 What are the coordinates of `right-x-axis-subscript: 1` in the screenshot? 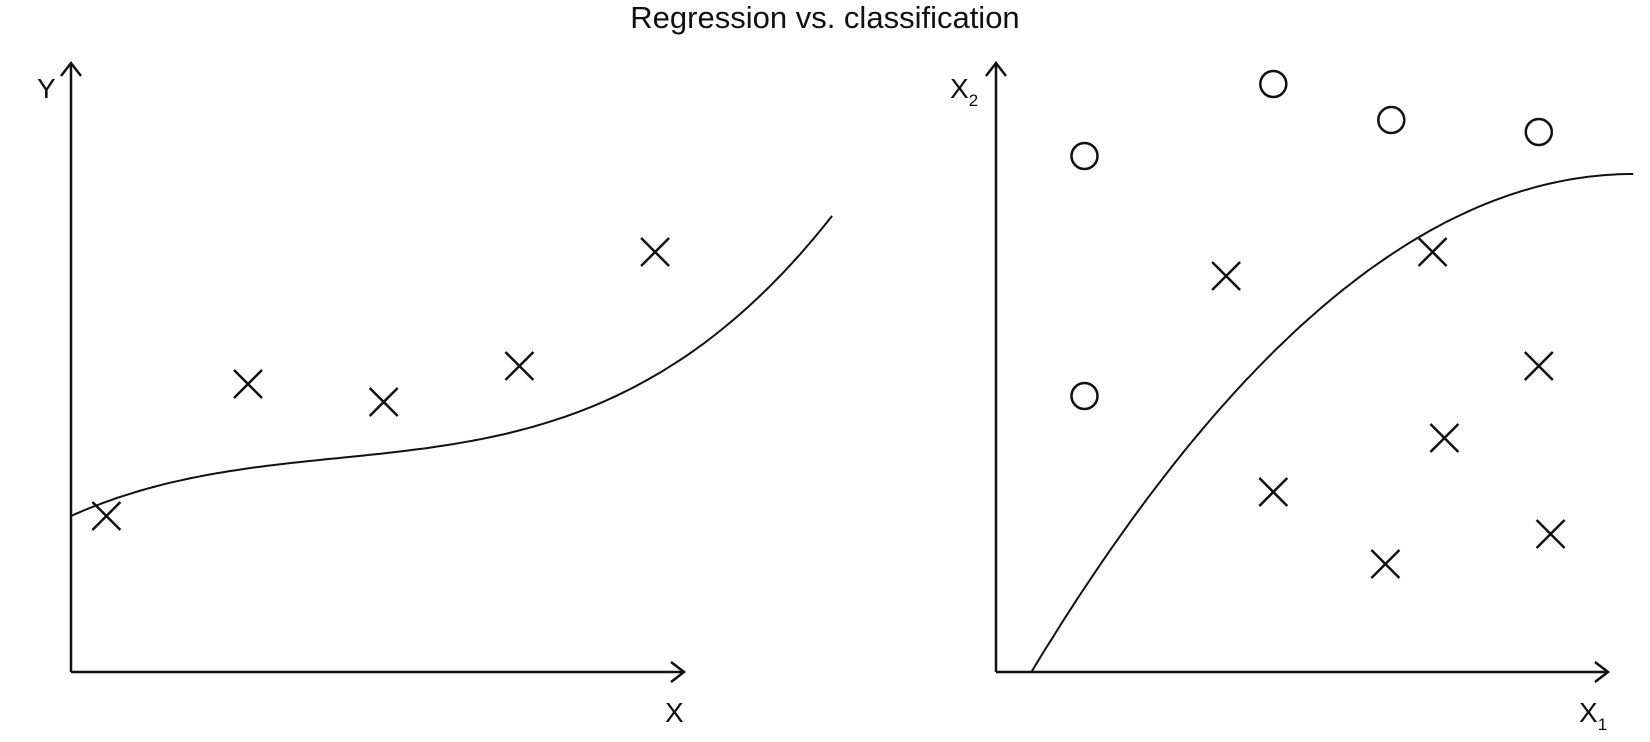 It's located at (1602, 724).